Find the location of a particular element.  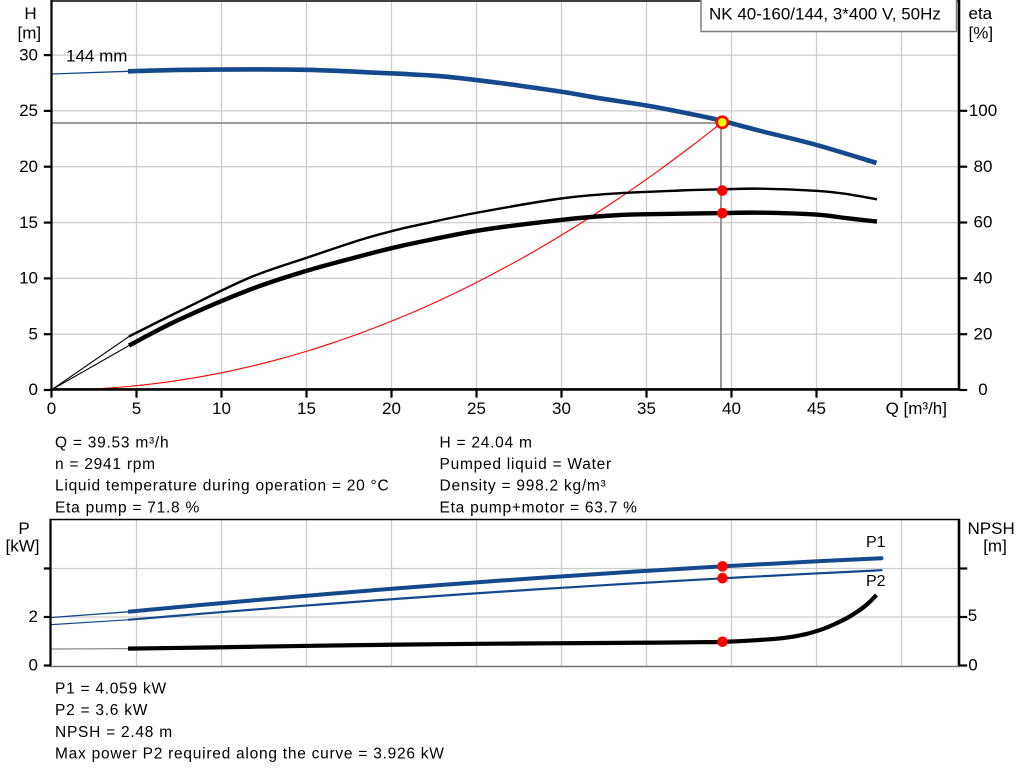

svg-text: P1 = 4.059 kW is located at coordinates (111, 689).